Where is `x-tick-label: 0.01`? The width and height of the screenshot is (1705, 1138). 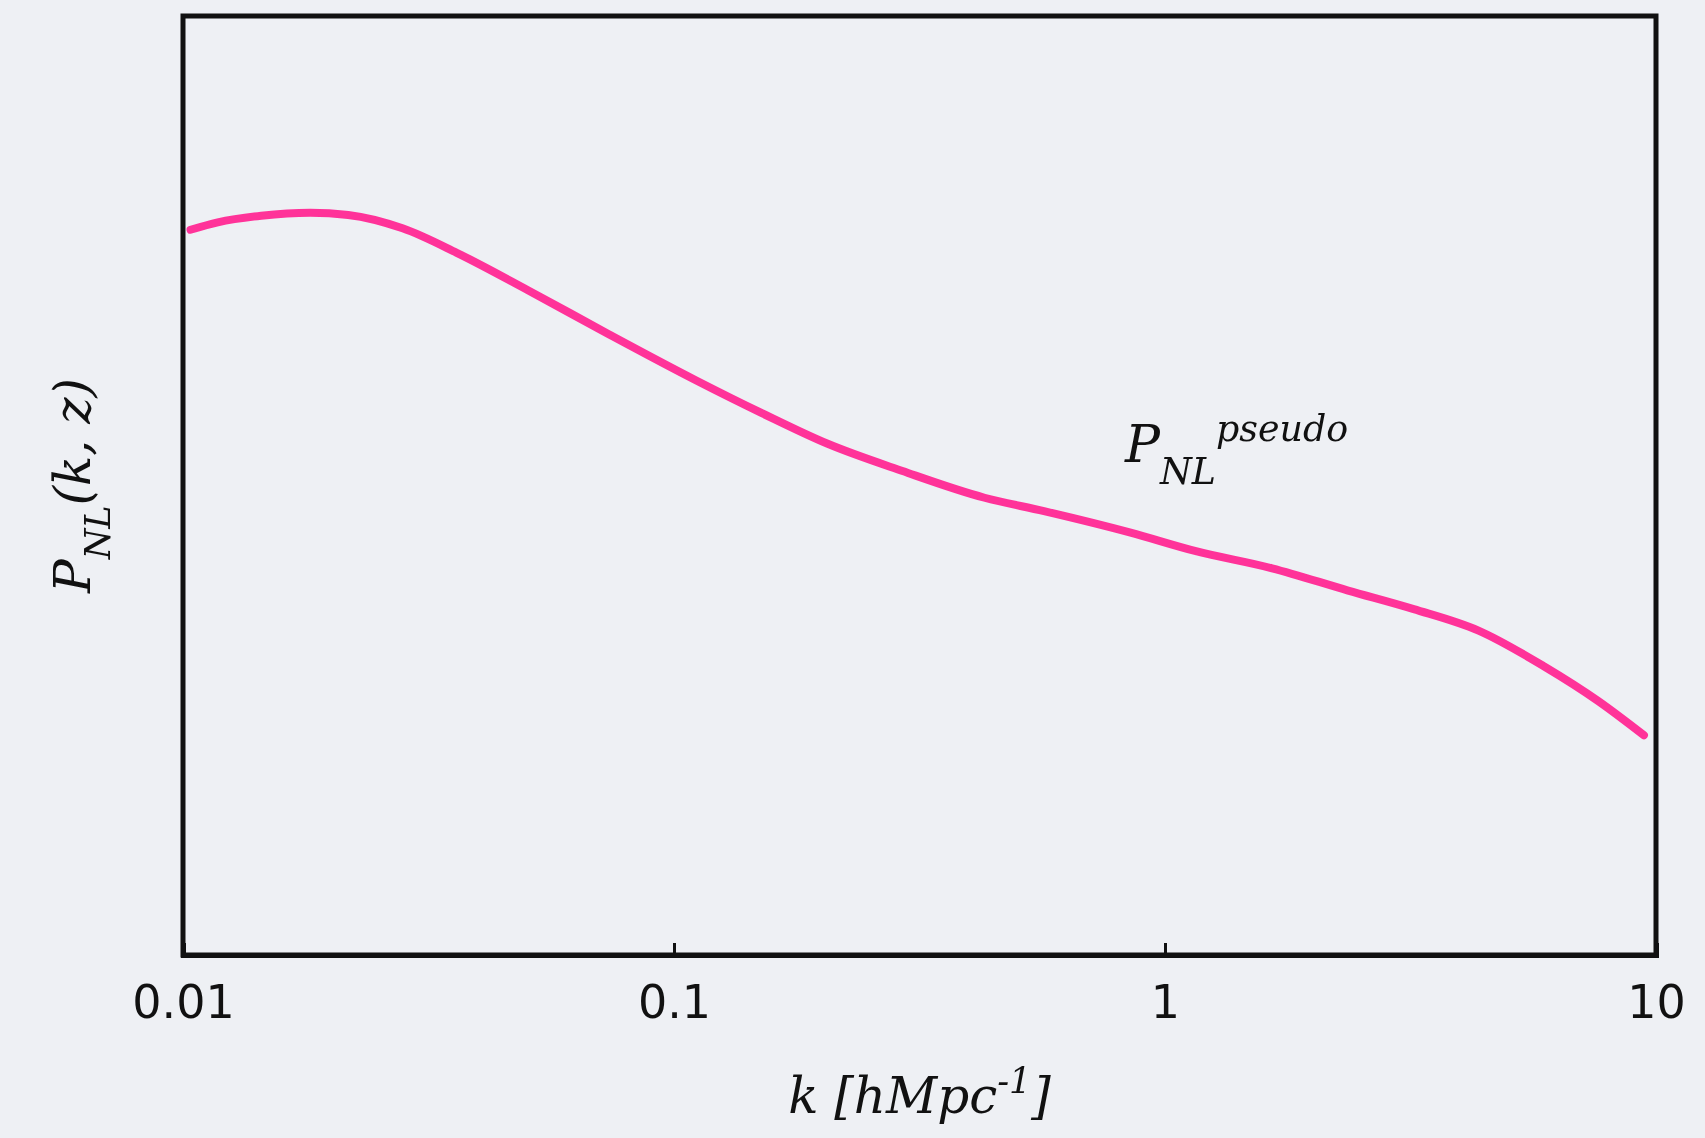
x-tick-label: 0.01 is located at coordinates (183, 1001).